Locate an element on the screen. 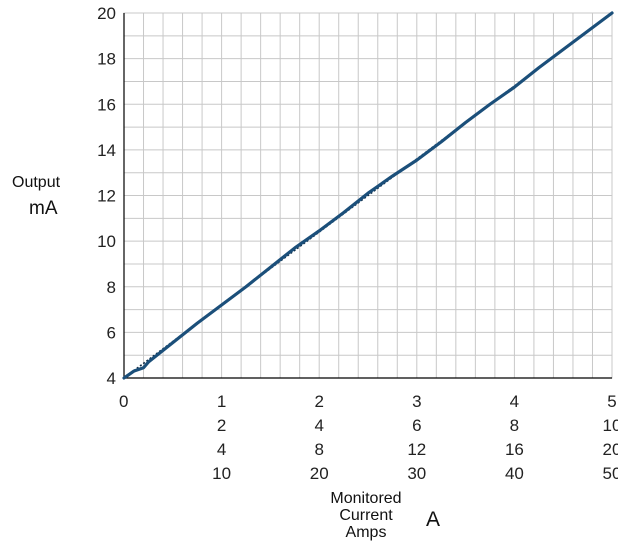 The width and height of the screenshot is (618, 546). x-tick-label: 1 is located at coordinates (221, 401).